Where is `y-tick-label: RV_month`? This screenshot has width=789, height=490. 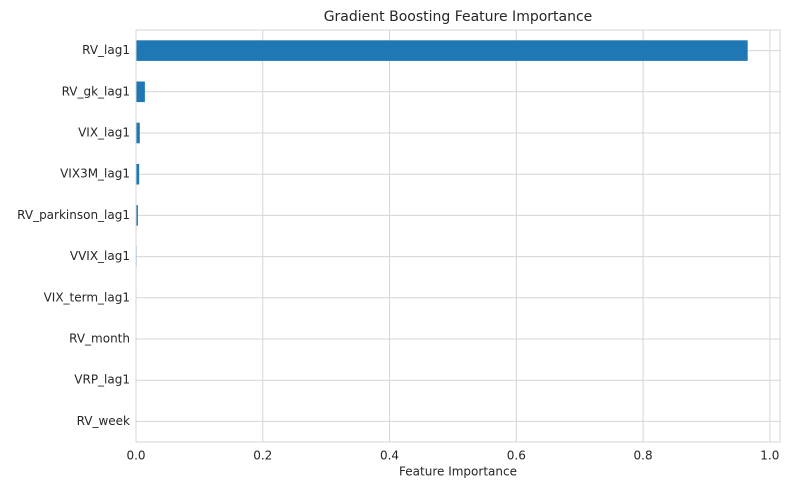 y-tick-label: RV_month is located at coordinates (99, 339).